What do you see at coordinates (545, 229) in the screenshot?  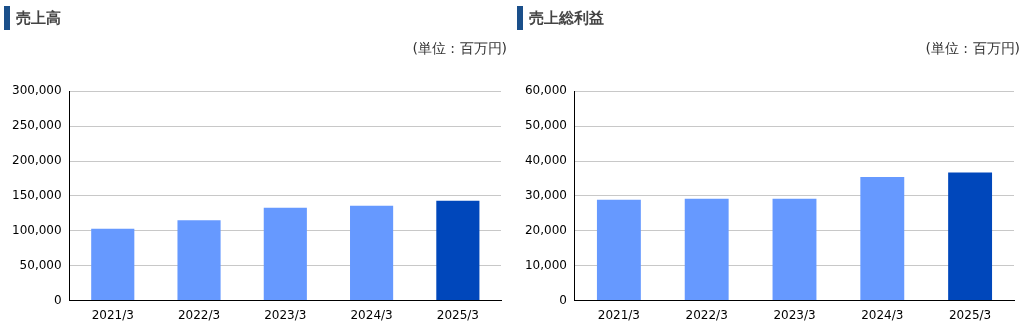 I see `y-tick-label: 20,000` at bounding box center [545, 229].